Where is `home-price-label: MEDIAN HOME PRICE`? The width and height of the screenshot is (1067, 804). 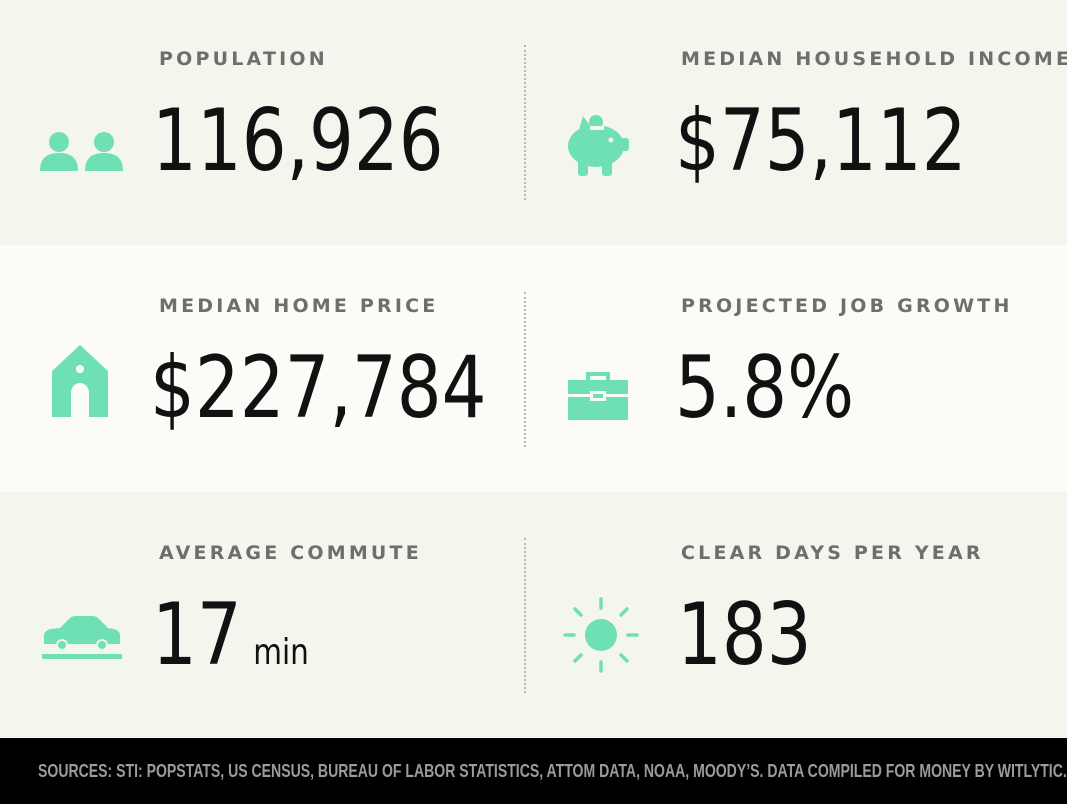 home-price-label: MEDIAN HOME PRICE is located at coordinates (299, 306).